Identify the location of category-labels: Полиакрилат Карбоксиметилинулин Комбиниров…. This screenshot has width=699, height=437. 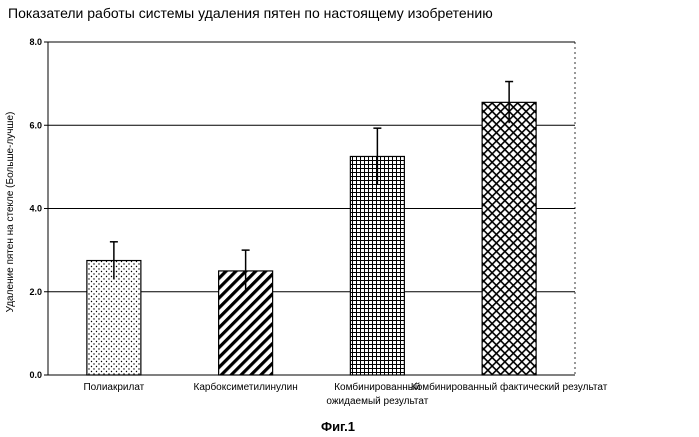
(345, 394).